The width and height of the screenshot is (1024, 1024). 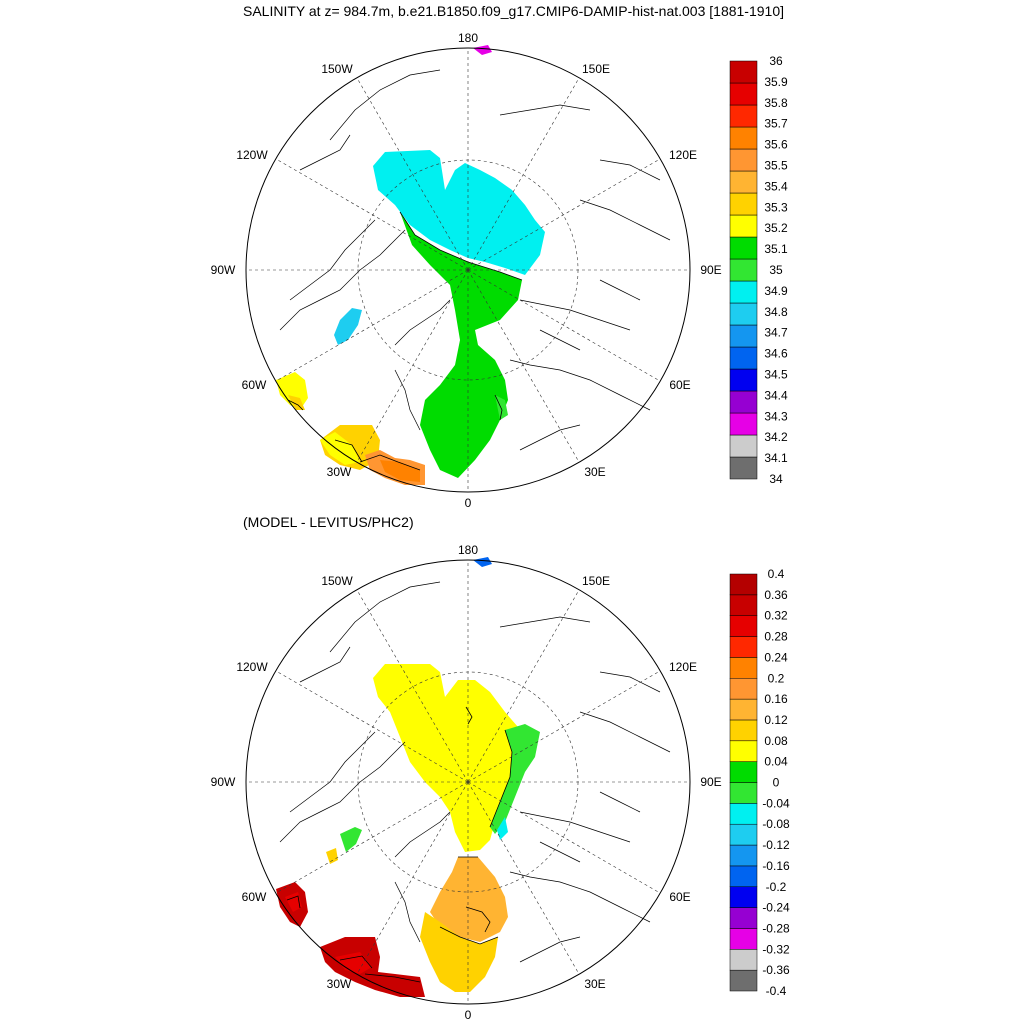 What do you see at coordinates (482, 50) in the screenshot?
I see `salinity-field-bering` at bounding box center [482, 50].